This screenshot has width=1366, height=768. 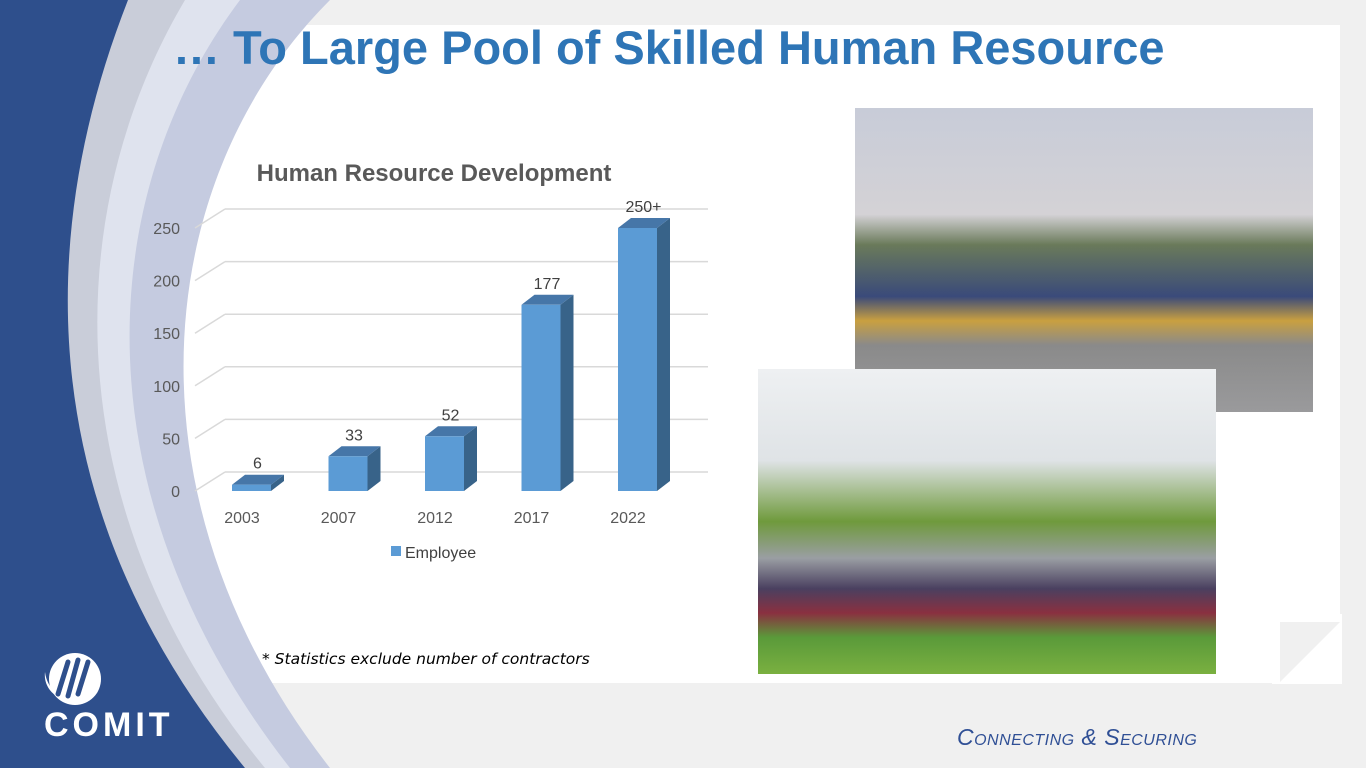 I want to click on y-tick-label: 0, so click(x=175, y=492).